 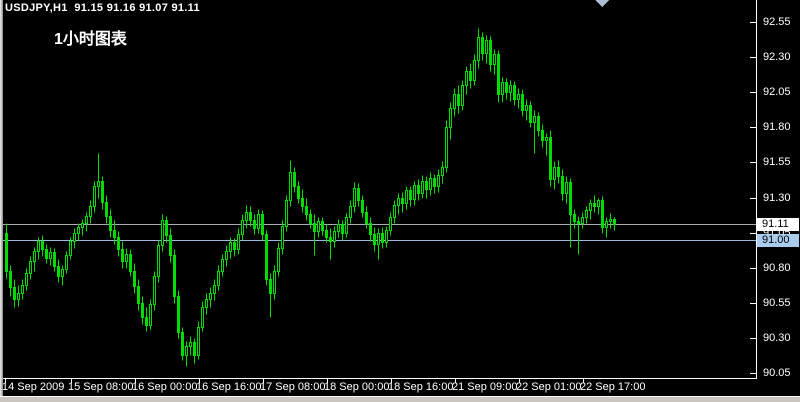 I want to click on price-axis-label: 90.05, so click(x=777, y=373).